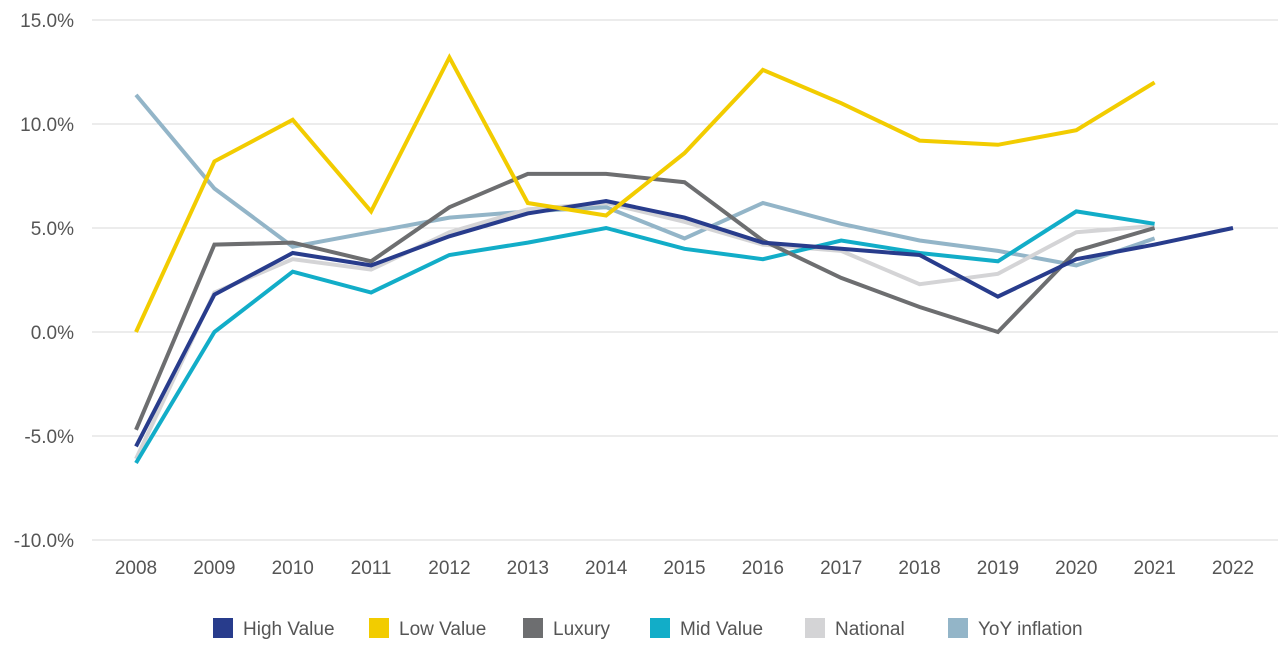 The image size is (1280, 649). What do you see at coordinates (1155, 568) in the screenshot?
I see `x-tick-label: 2021` at bounding box center [1155, 568].